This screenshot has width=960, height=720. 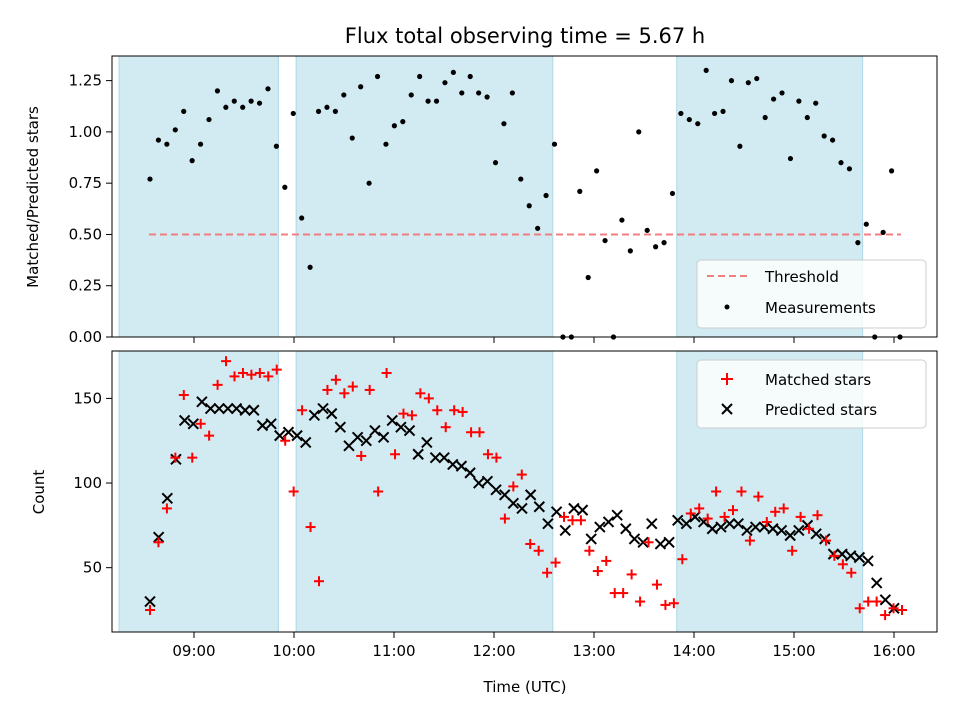 I want to click on legend-threshold-label: Threshold, so click(x=801, y=277).